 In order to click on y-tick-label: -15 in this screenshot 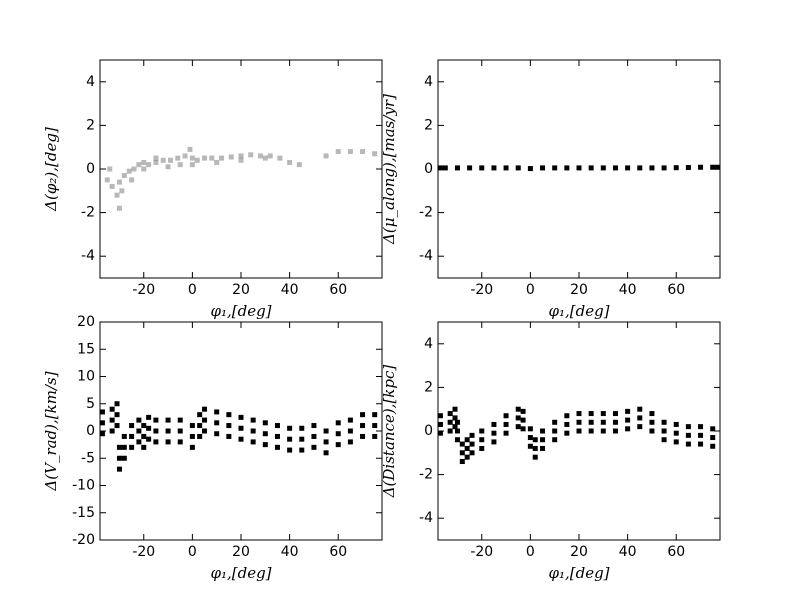, I will do `click(83, 513)`.